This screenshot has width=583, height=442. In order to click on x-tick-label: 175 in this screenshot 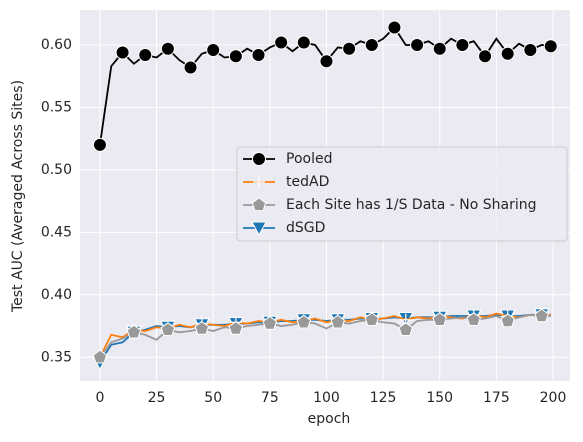, I will do `click(496, 398)`.